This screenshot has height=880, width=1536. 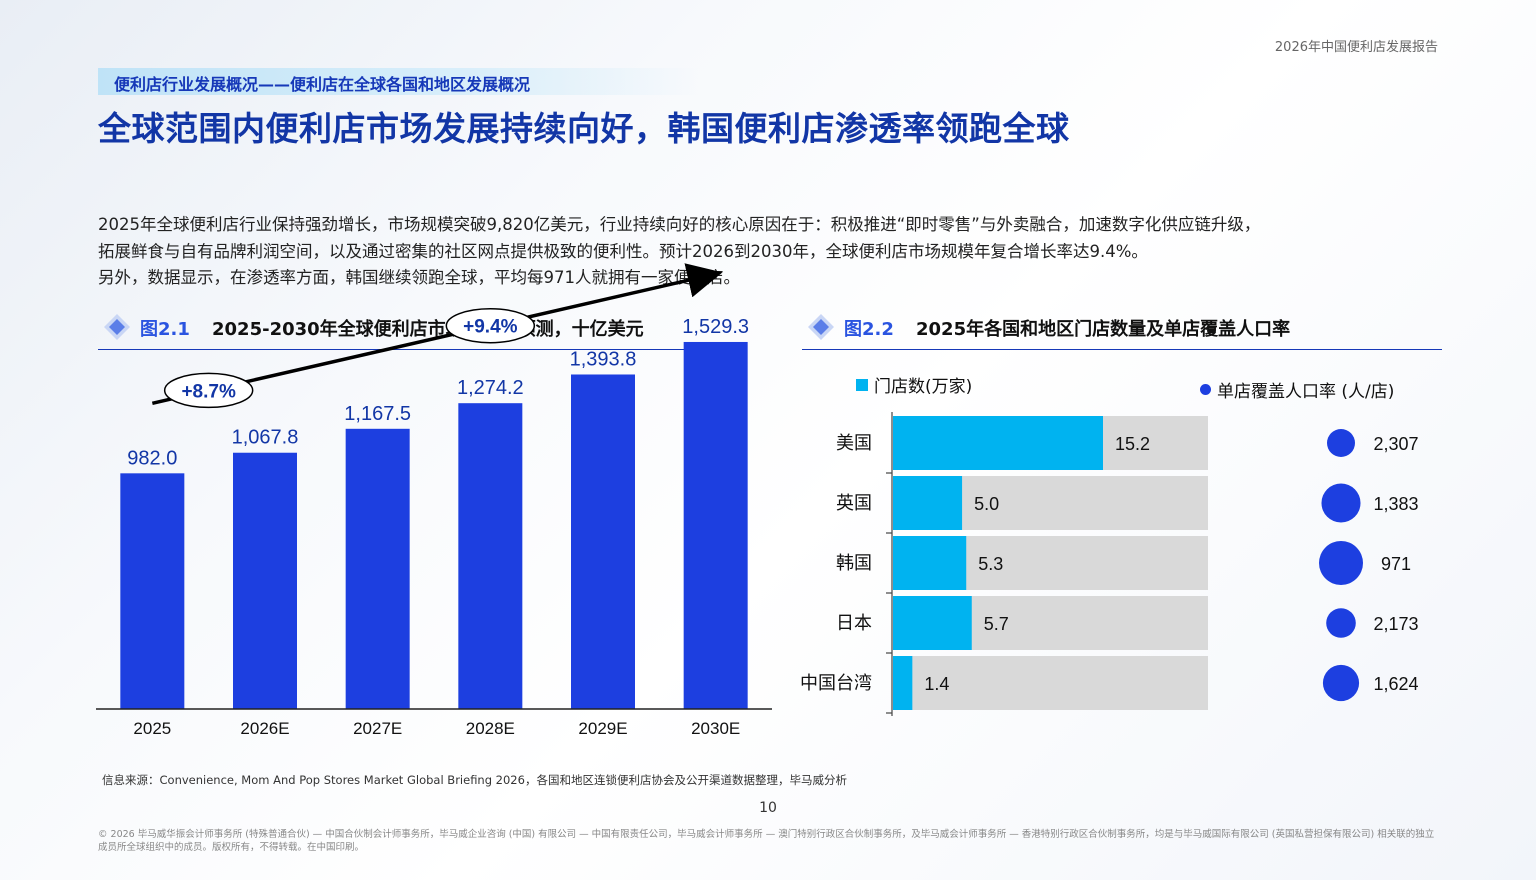 What do you see at coordinates (490, 388) in the screenshot?
I see `bar-value-label: 1,274.2` at bounding box center [490, 388].